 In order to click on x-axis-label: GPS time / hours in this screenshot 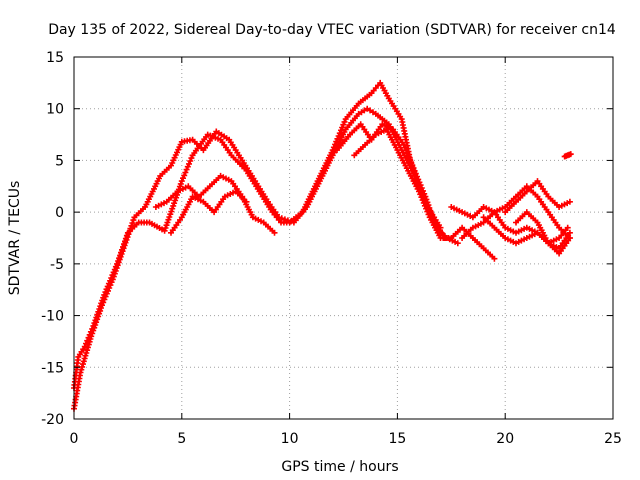, I will do `click(339, 467)`.